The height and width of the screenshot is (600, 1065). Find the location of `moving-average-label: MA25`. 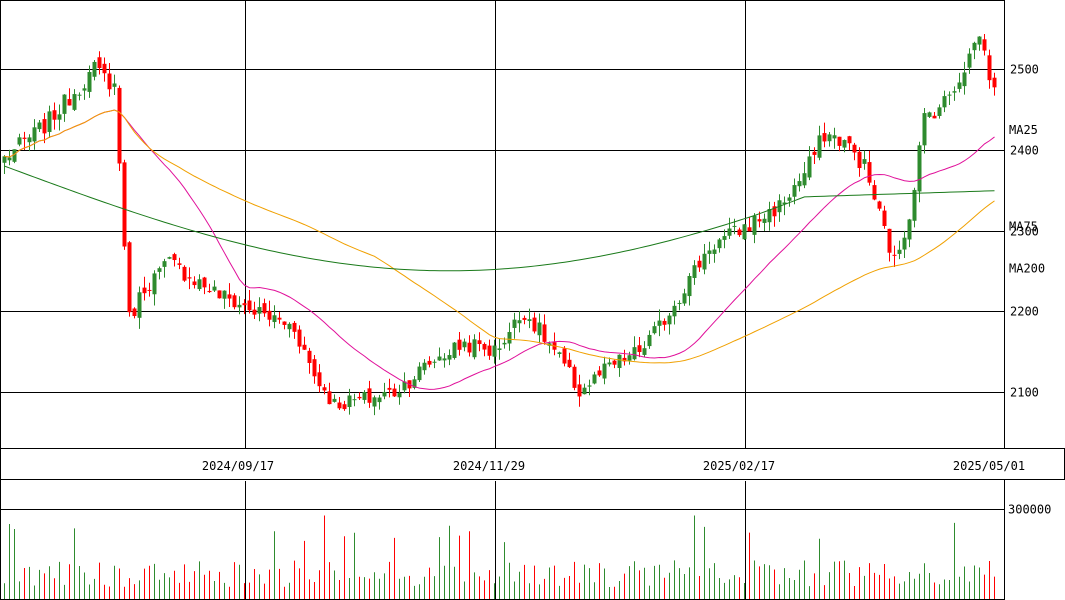

moving-average-label: MA25 is located at coordinates (1023, 130).